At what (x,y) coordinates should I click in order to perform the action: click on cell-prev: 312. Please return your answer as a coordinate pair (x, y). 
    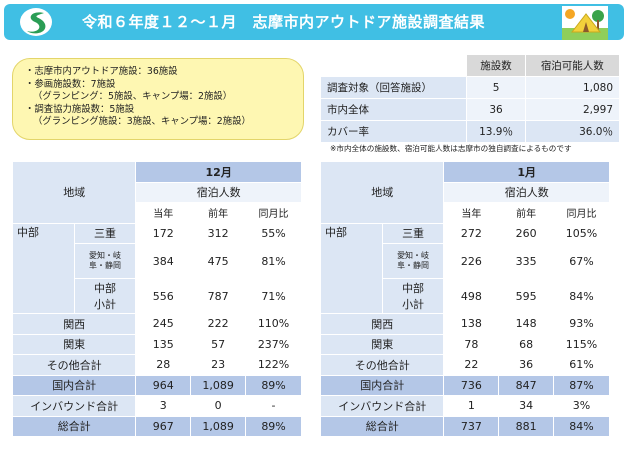
    Looking at the image, I should click on (218, 233).